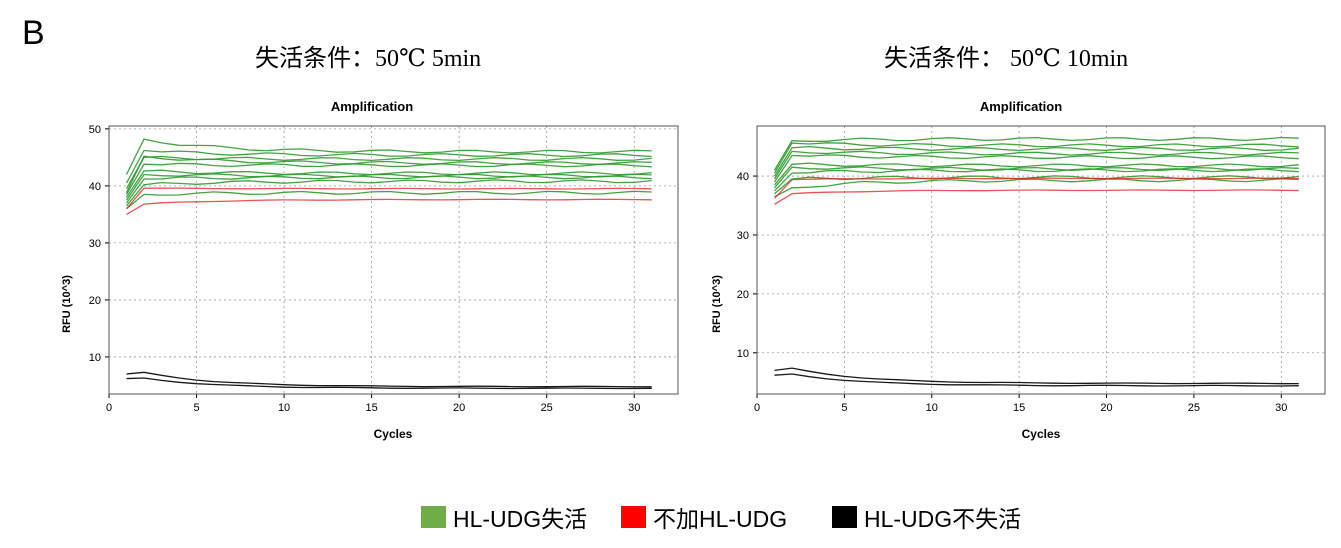  Describe the element at coordinates (943, 519) in the screenshot. I see `legend-label: HL-UDG不失活` at that location.